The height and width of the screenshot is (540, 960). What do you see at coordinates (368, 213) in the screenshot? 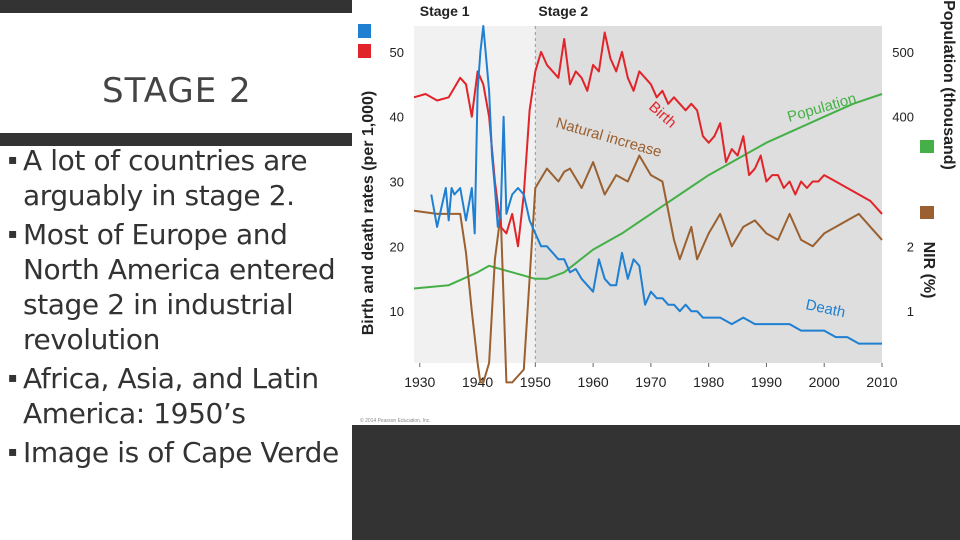
I see `y-axis-left-label: Birth and death rates (per 1,000)` at bounding box center [368, 213].